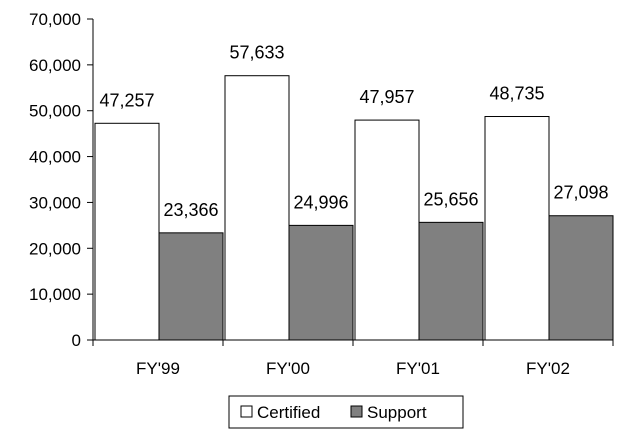 This screenshot has width=617, height=432. I want to click on x-tick-label: FY'99, so click(158, 368).